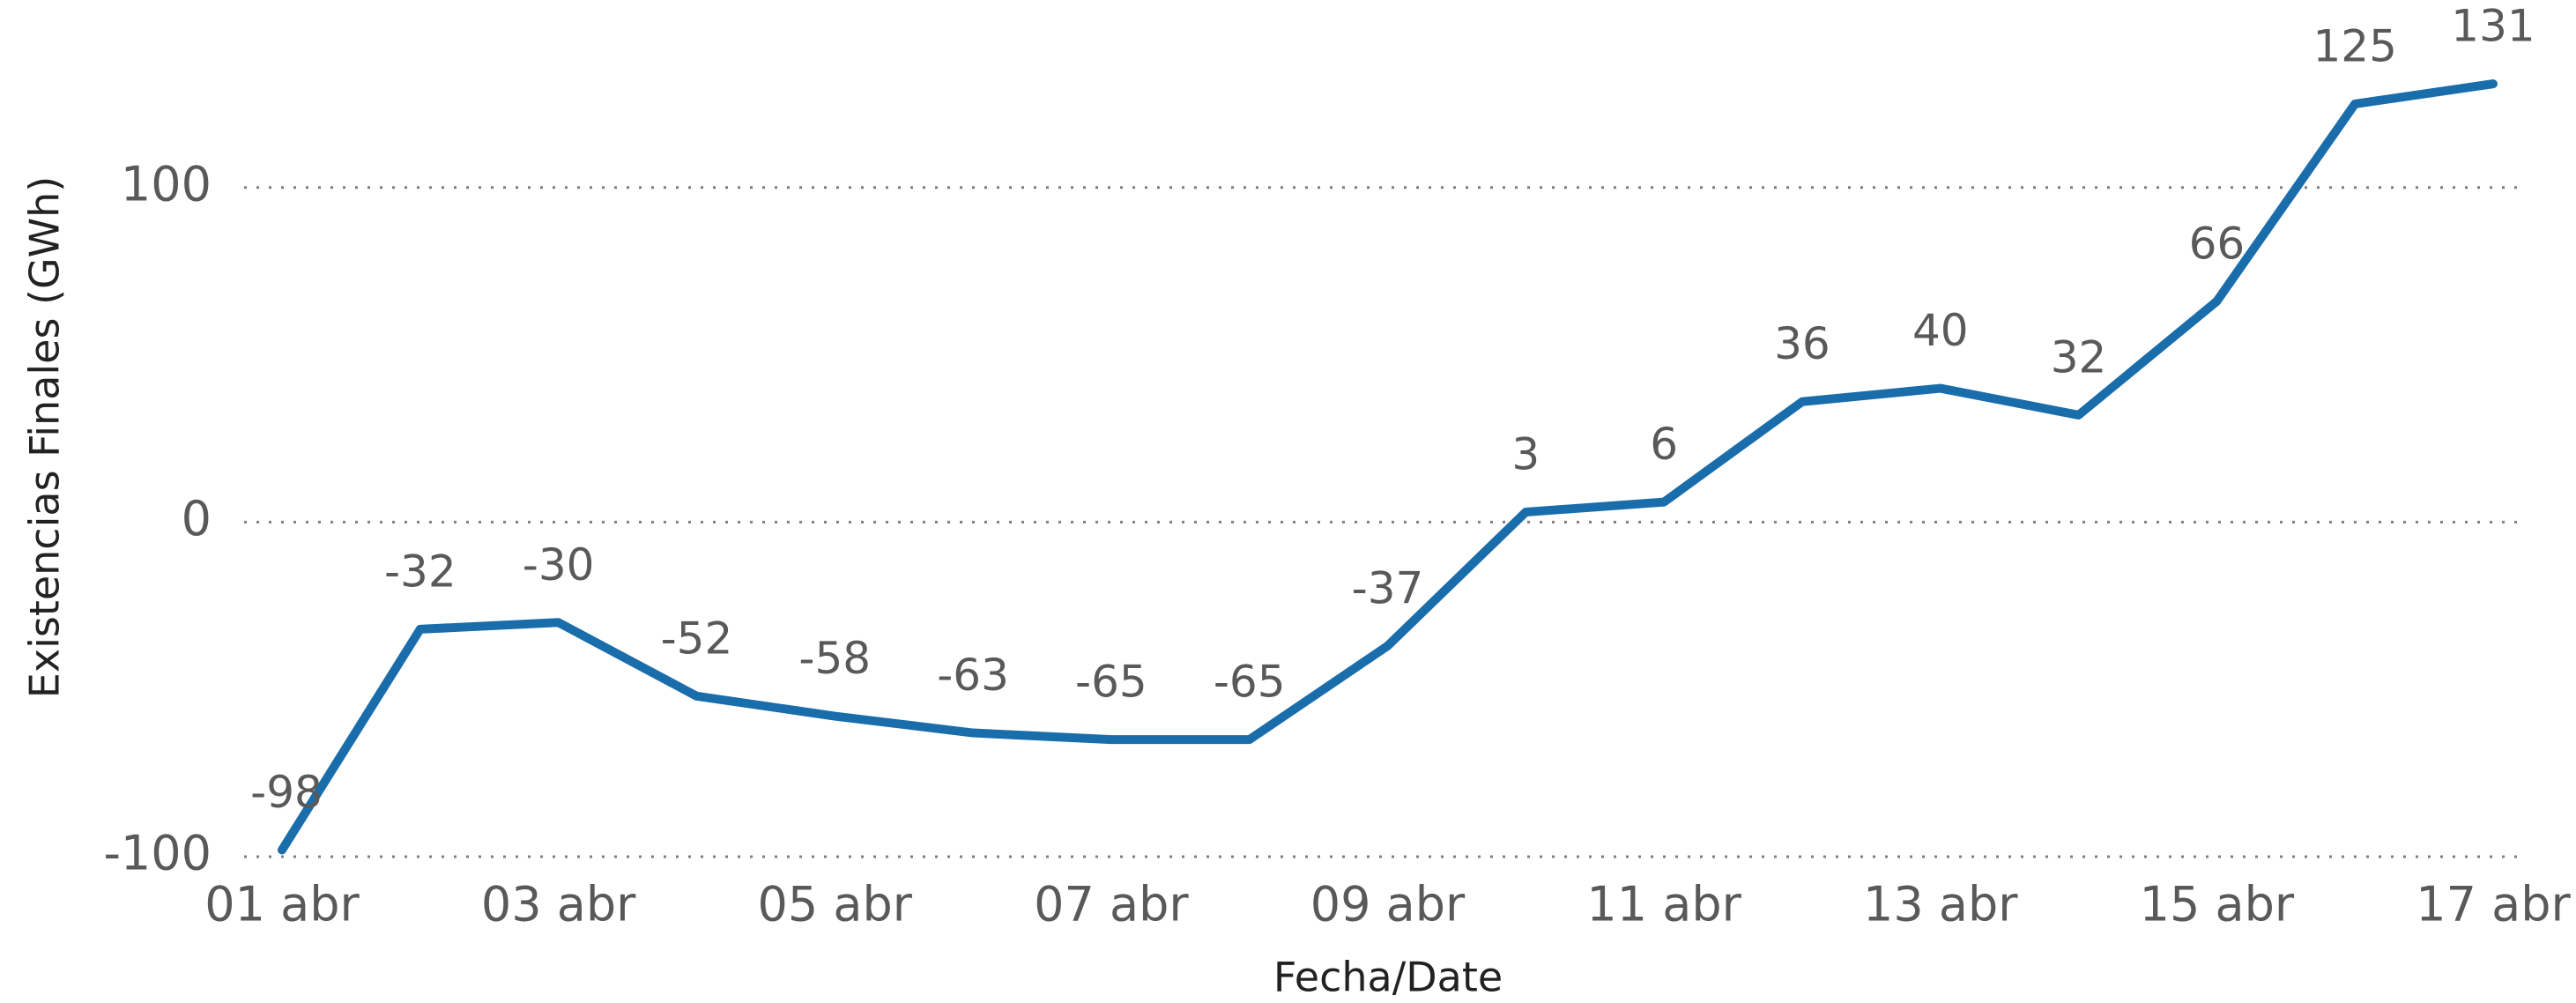  I want to click on data-label: 3, so click(1525, 454).